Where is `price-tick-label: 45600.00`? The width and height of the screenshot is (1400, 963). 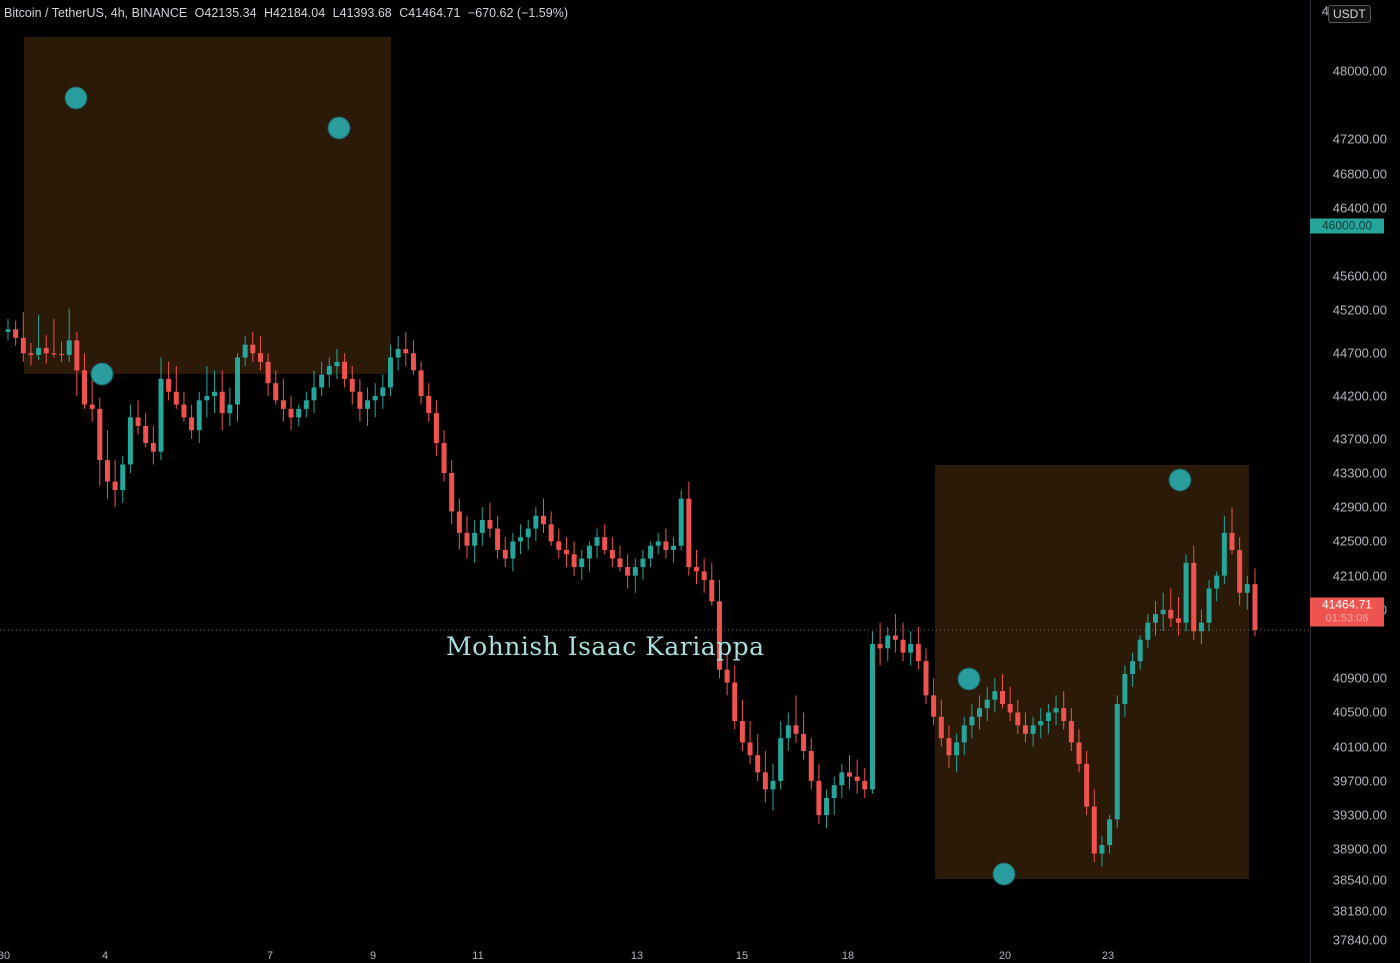
price-tick-label: 45600.00 is located at coordinates (1359, 276).